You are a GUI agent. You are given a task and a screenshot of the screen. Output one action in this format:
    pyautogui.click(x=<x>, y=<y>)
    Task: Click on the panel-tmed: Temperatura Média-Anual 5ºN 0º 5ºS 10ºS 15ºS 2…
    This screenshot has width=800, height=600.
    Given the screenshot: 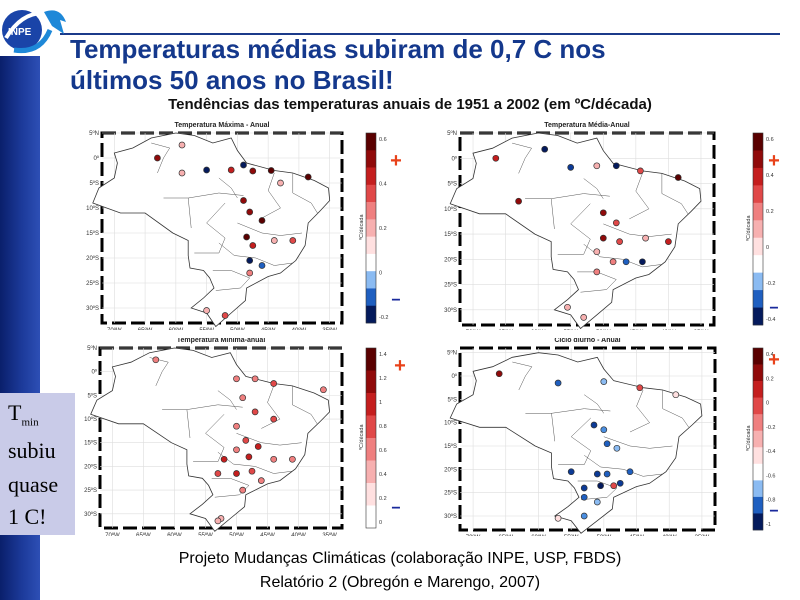 What is the action you would take?
    pyautogui.click(x=612, y=226)
    